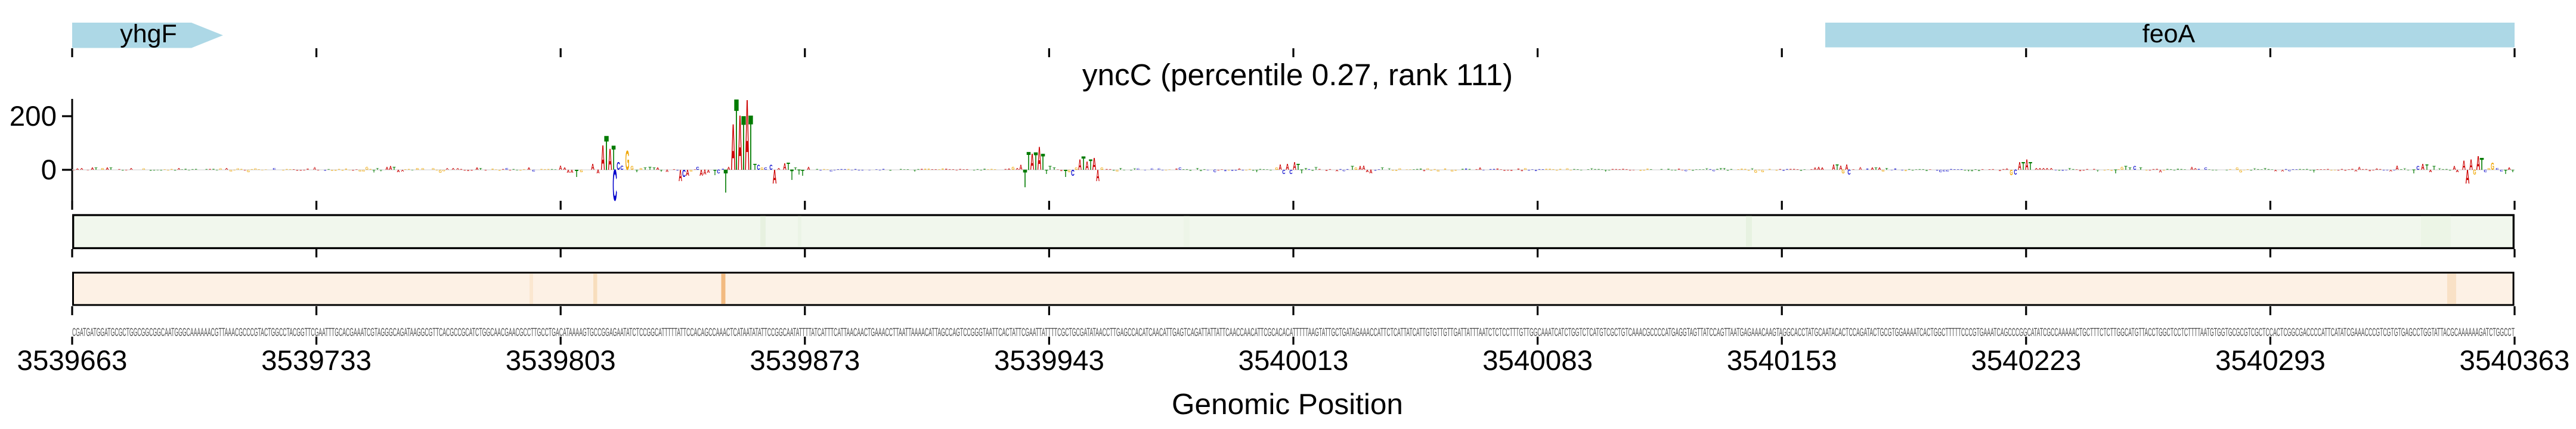 The image size is (2576, 429). What do you see at coordinates (1298, 75) in the screenshot?
I see `svg-text:yncC (percentile 0.27, rank 11: yncC (percentile 0.27, rank 111)` at bounding box center [1298, 75].